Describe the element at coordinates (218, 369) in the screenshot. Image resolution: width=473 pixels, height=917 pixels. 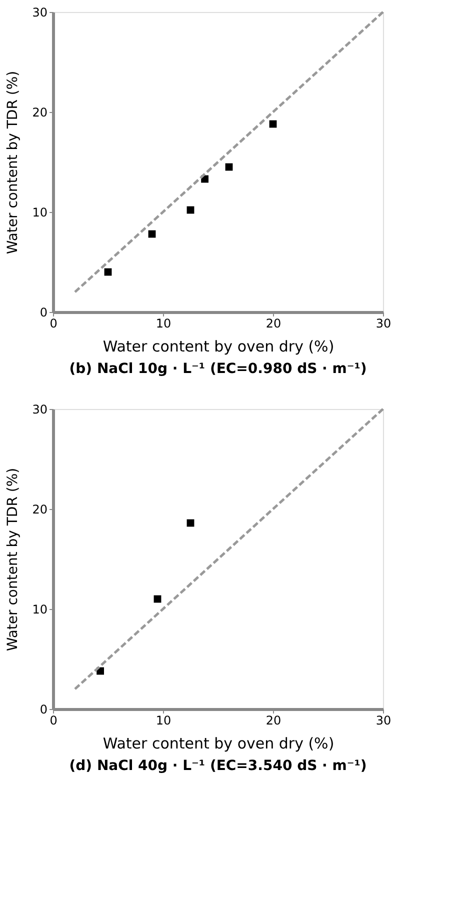
I see `text: (b) NaCl 10g · L⁻¹ (EC=0.980 dS · m⁻¹)` at that location.